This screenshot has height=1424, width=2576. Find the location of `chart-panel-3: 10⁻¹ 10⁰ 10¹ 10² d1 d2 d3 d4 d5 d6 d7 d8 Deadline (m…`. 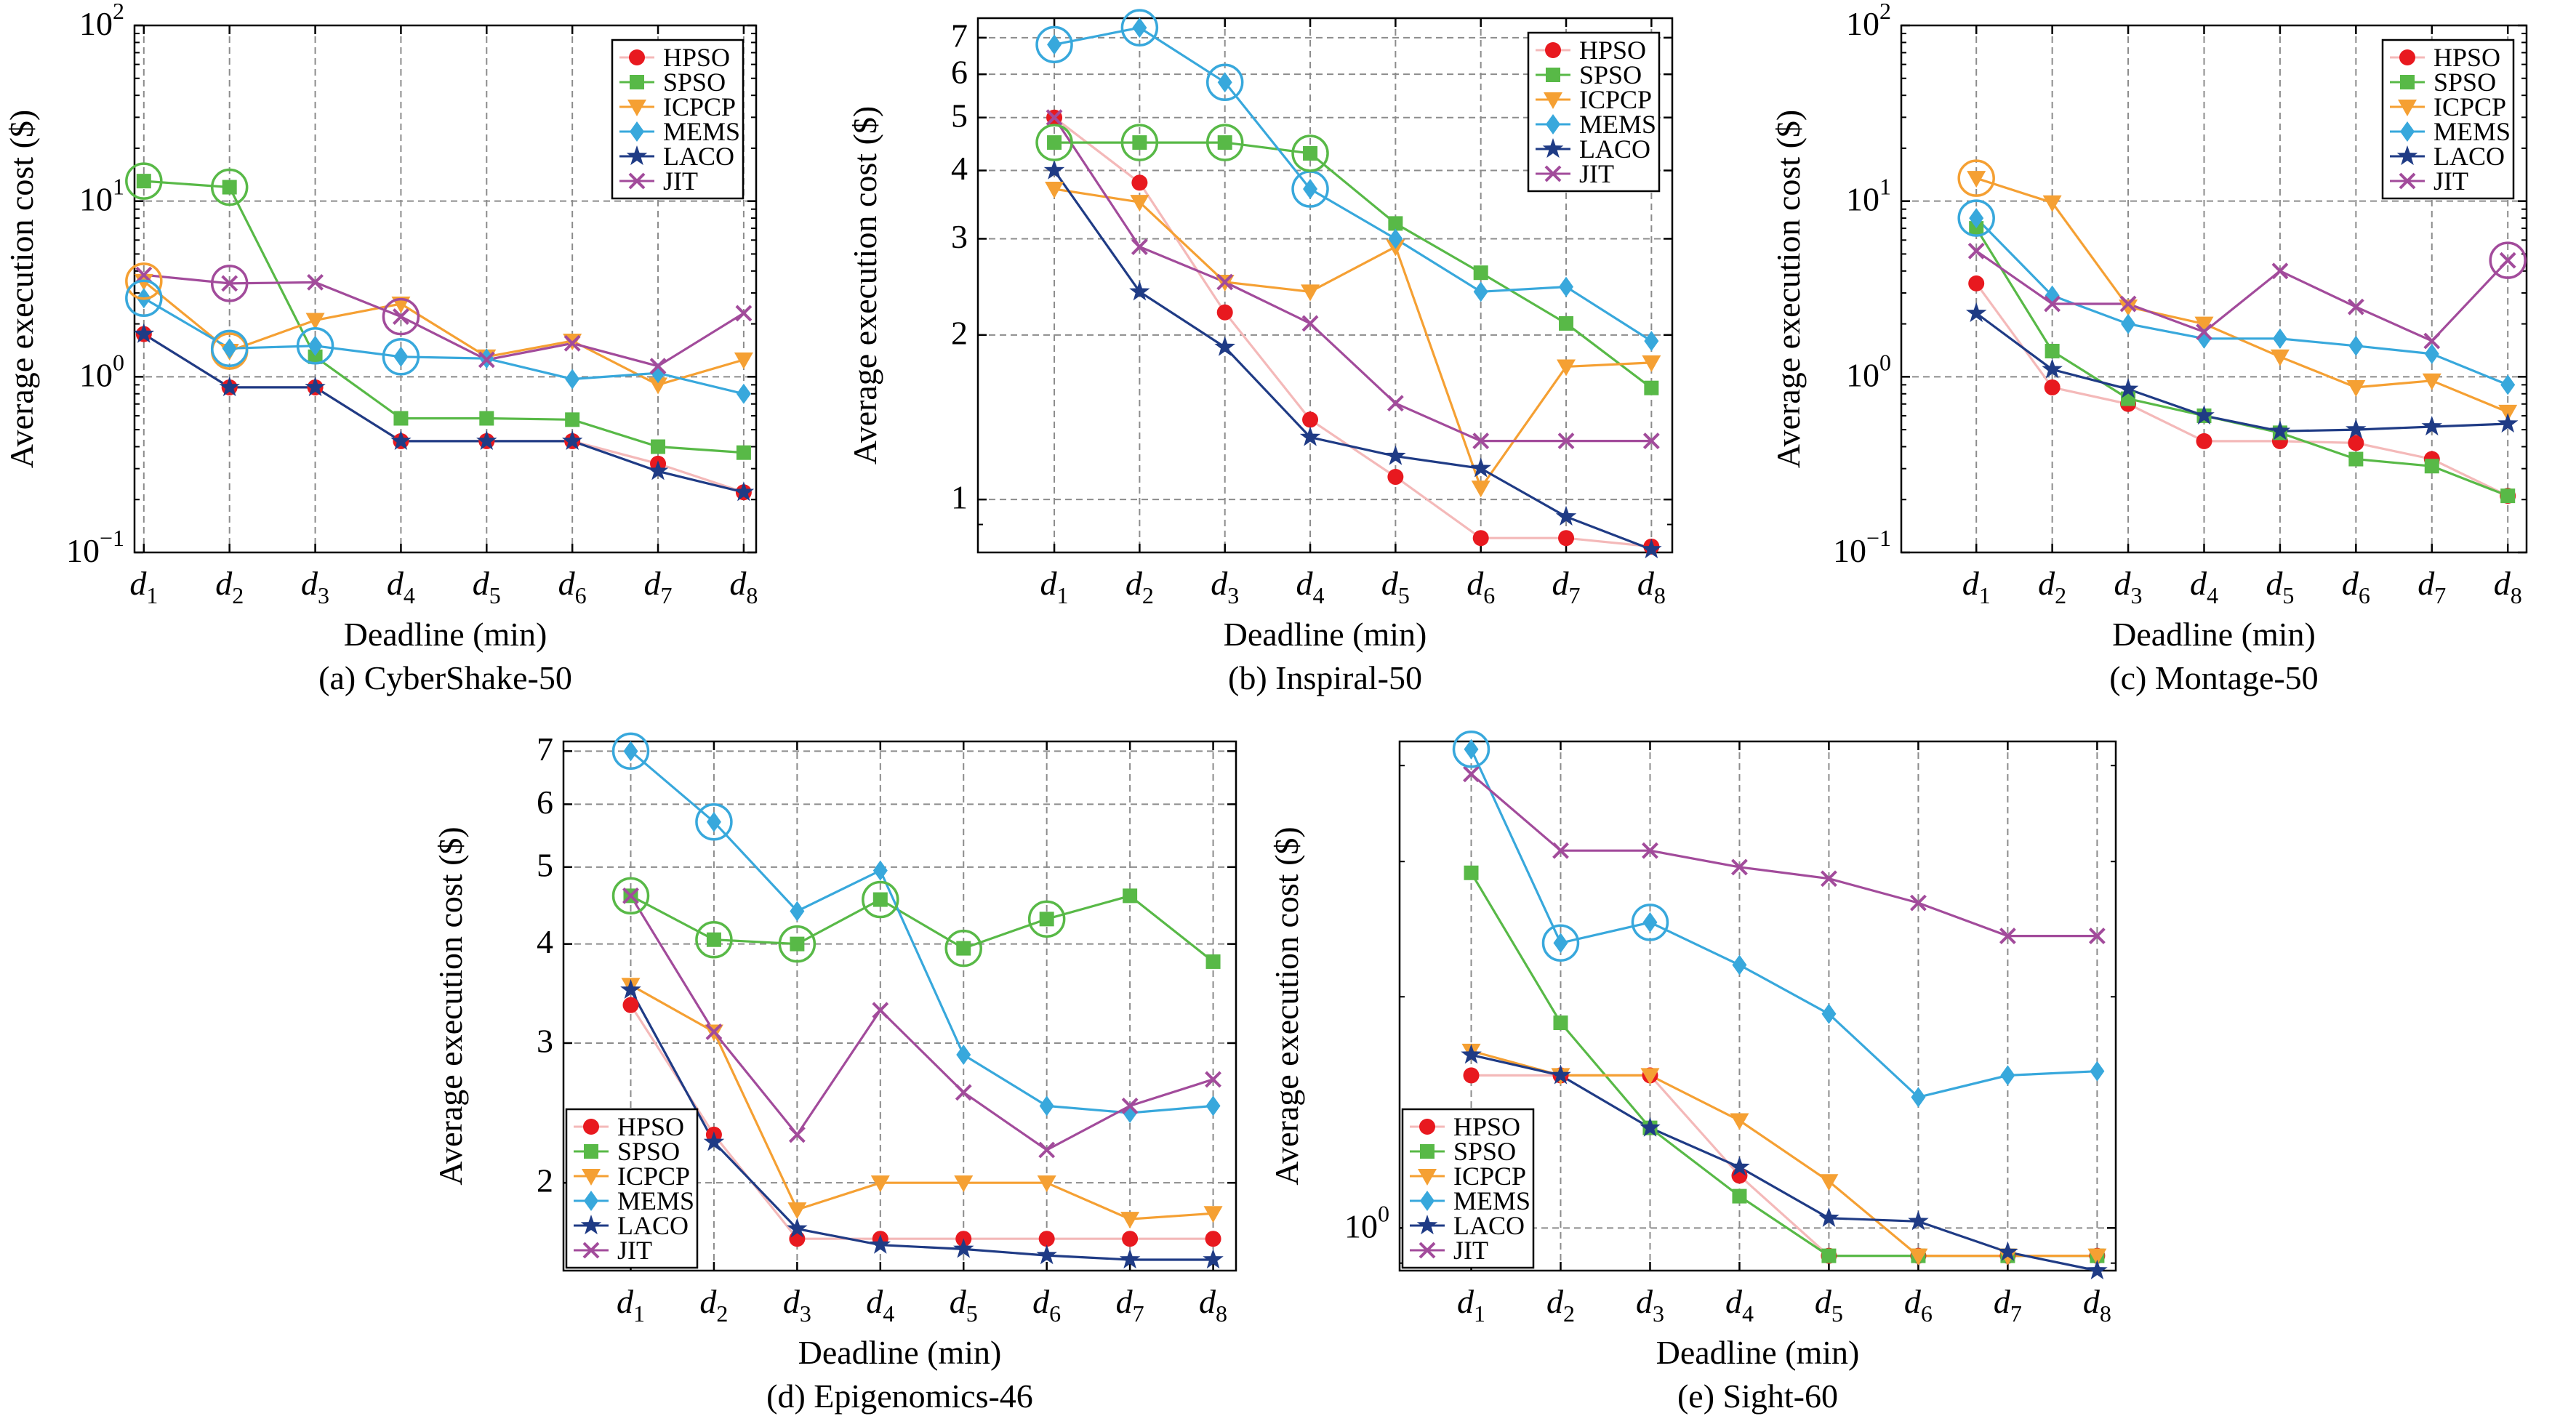

chart-panel-3: 10⁻¹ 10⁰ 10¹ 10² d1 d2 d3 d4 d5 d6 d7 d8 Deadline (m… is located at coordinates (2149, 348).